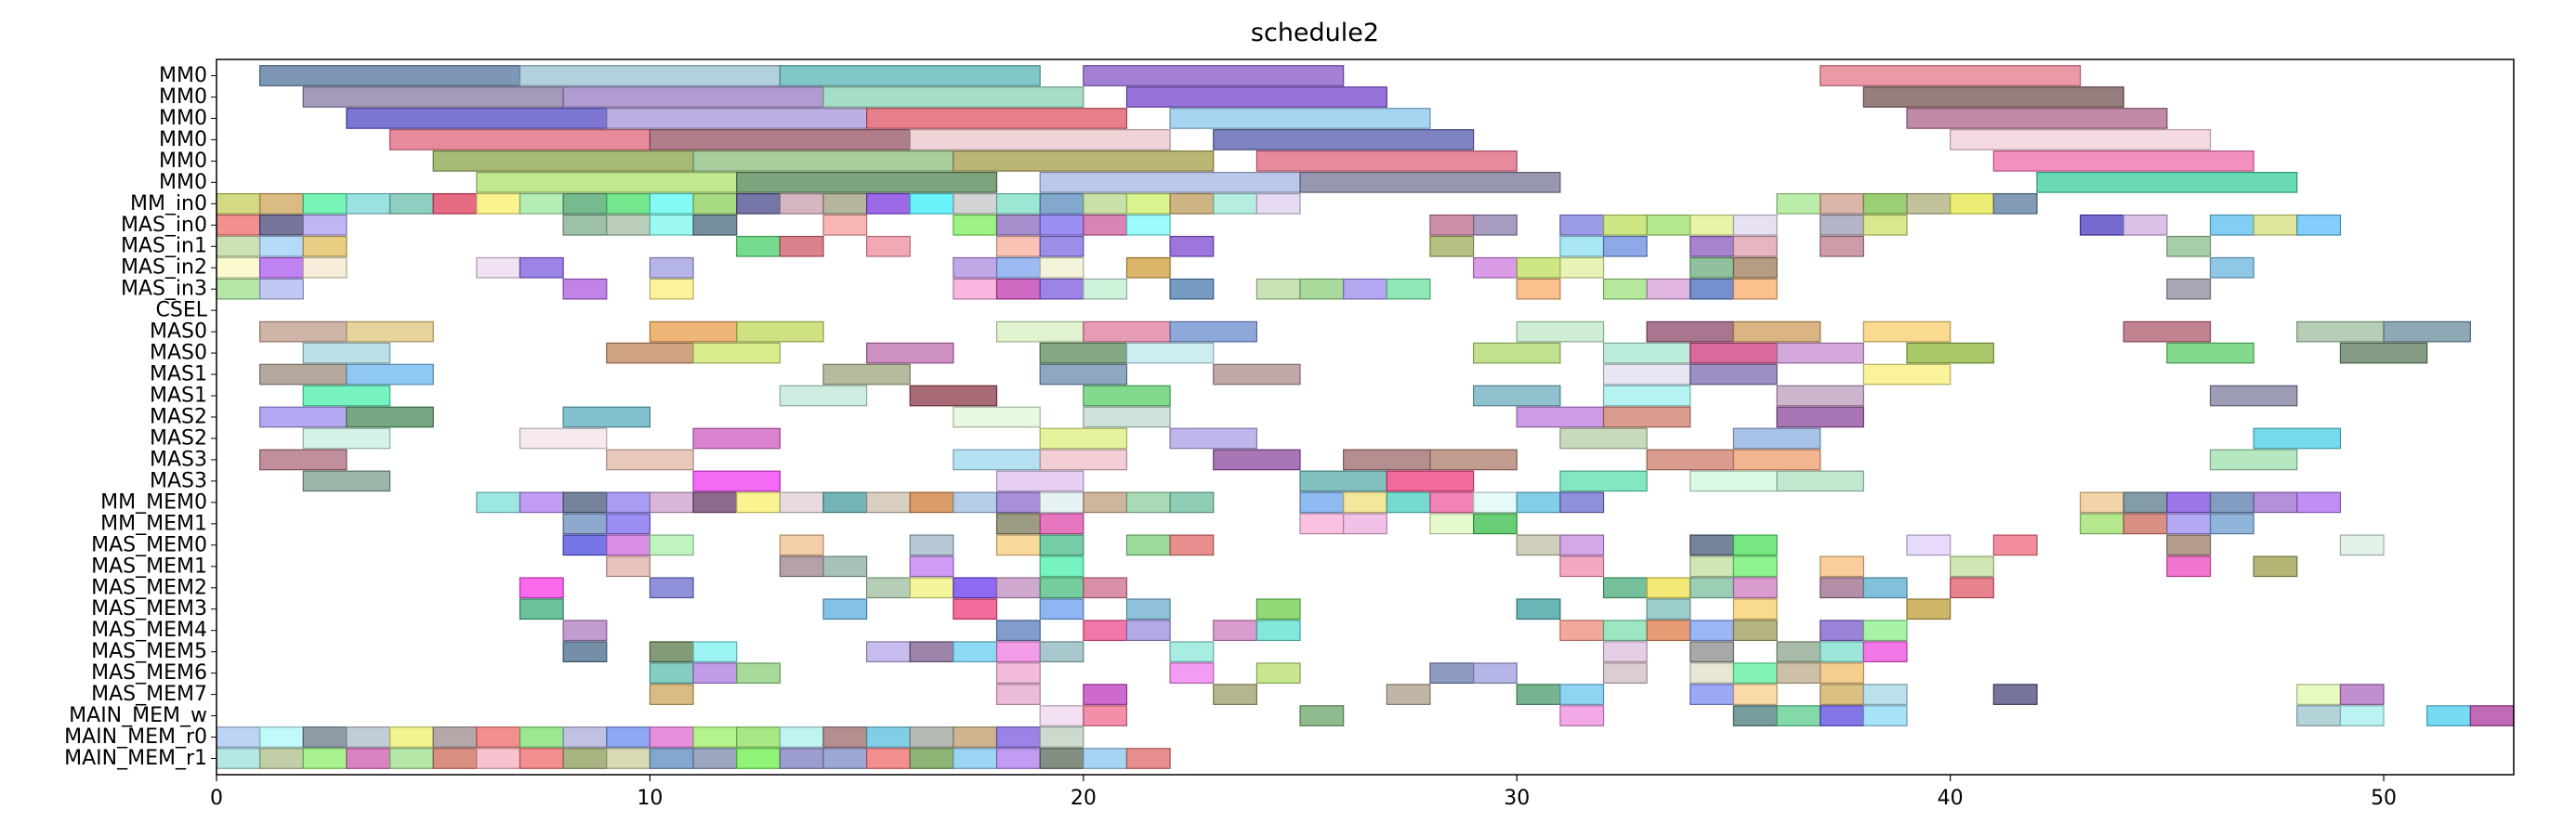 Image resolution: width=2576 pixels, height=836 pixels. What do you see at coordinates (164, 268) in the screenshot?
I see `row-label: MAS_in2` at bounding box center [164, 268].